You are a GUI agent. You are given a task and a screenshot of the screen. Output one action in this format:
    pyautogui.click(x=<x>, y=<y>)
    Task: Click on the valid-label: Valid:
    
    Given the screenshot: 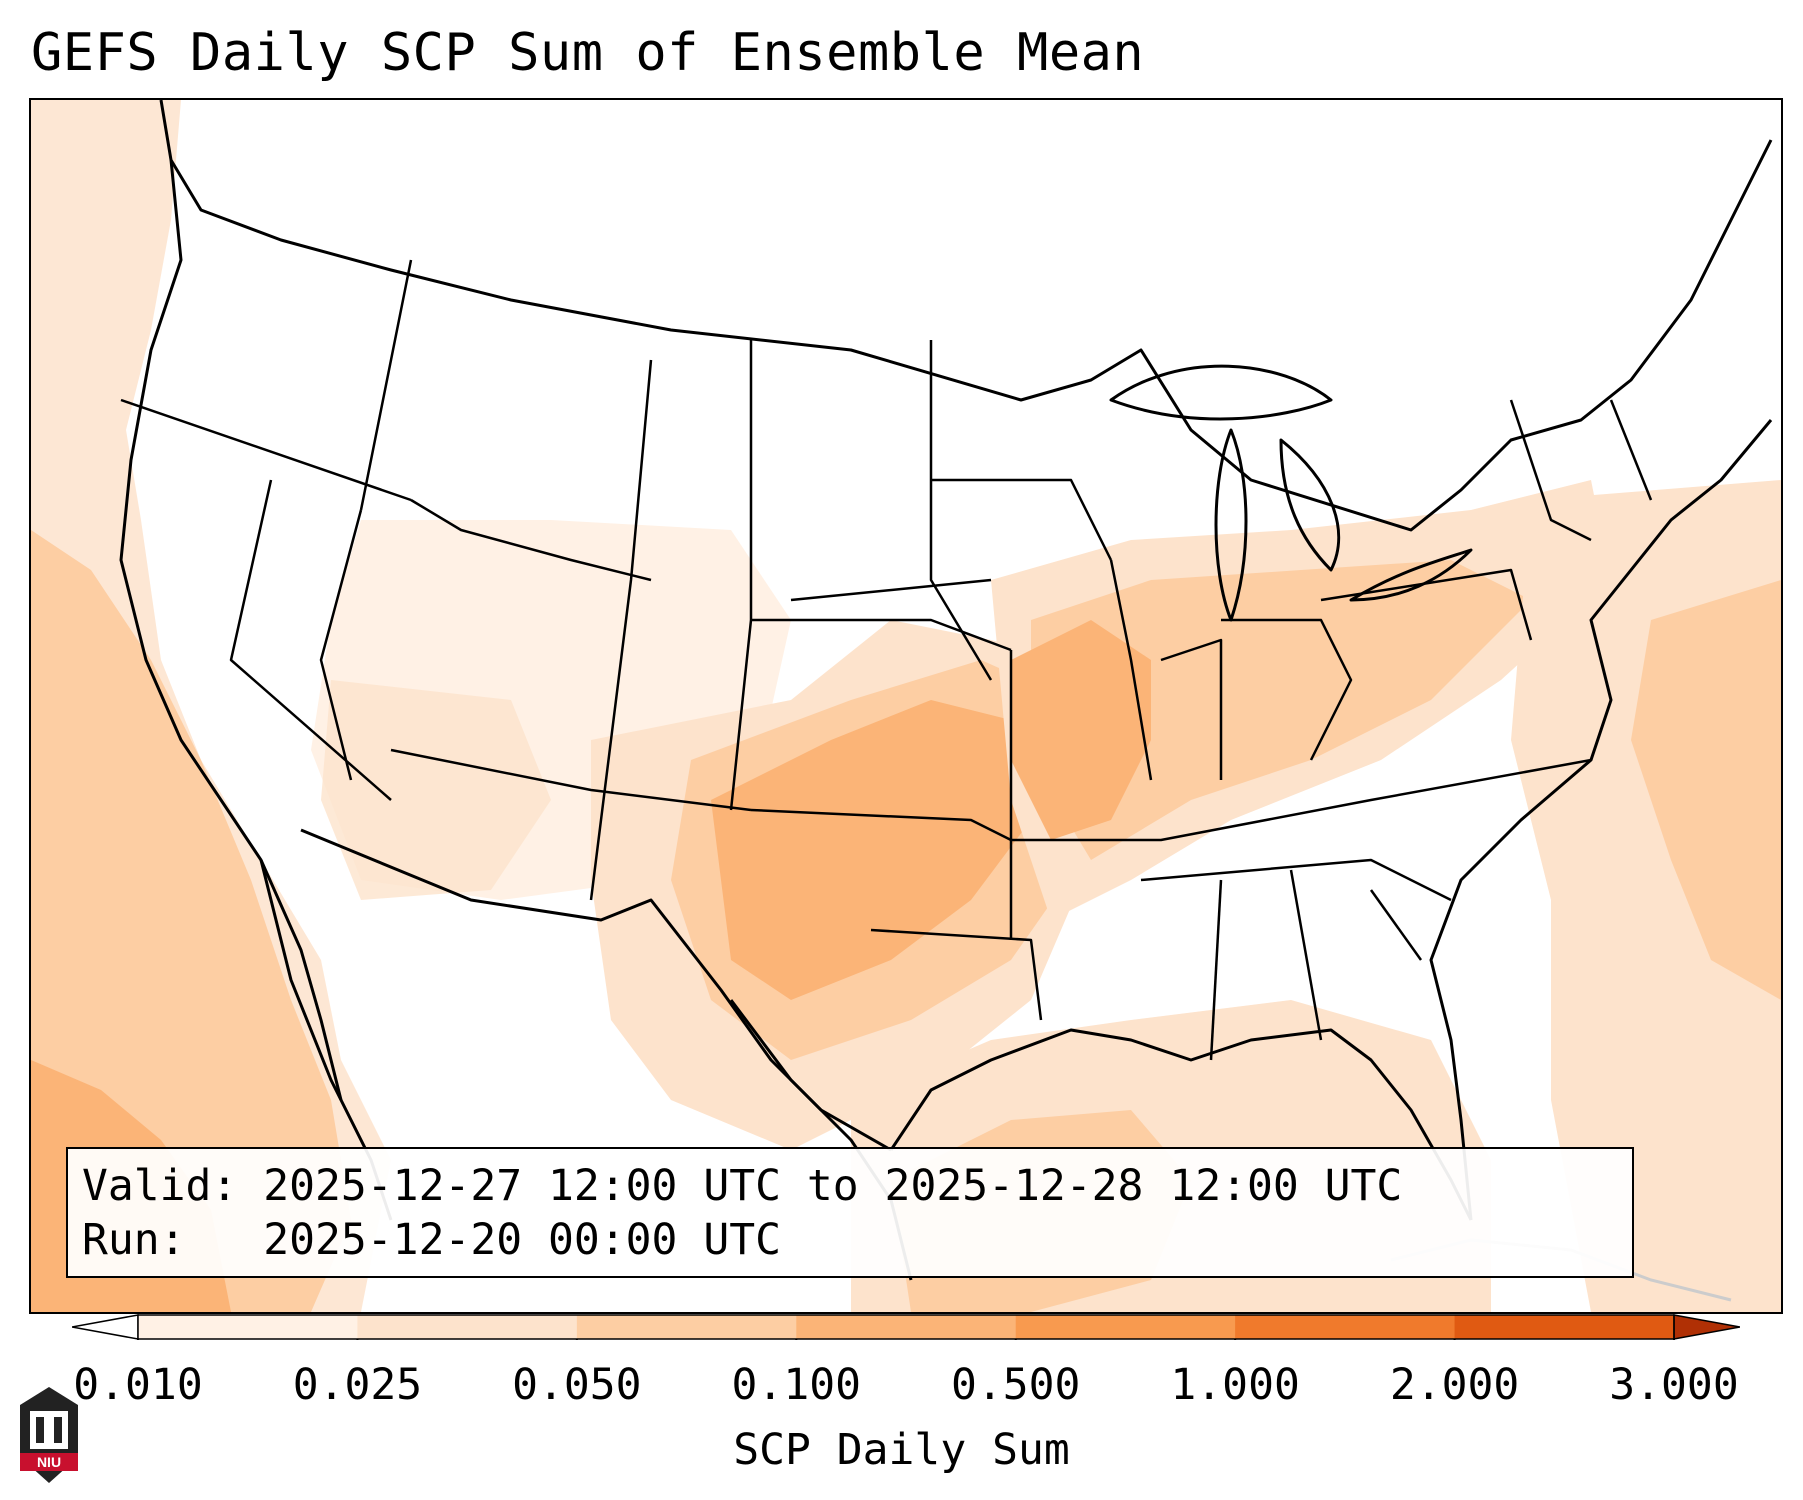 What is the action you would take?
    pyautogui.click(x=160, y=1186)
    